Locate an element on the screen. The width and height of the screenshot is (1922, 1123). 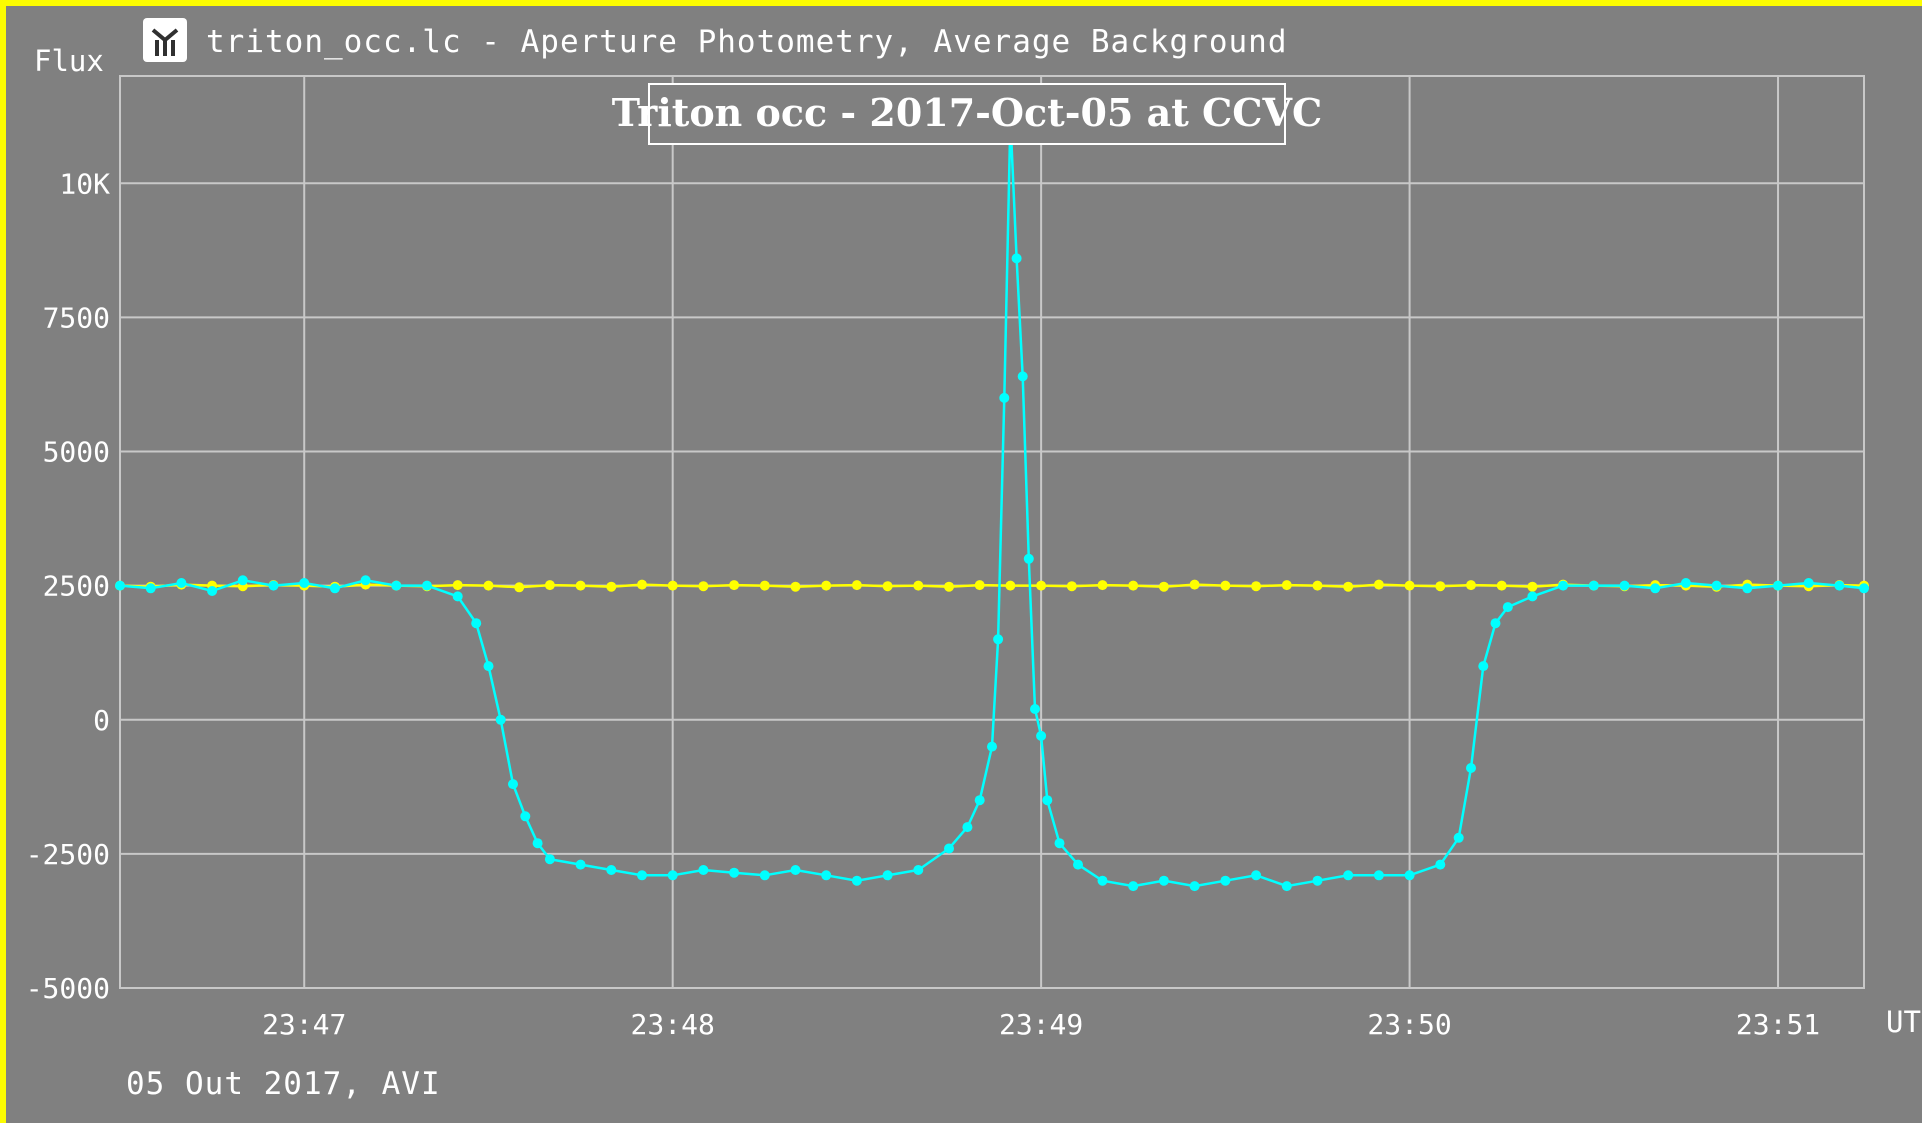
y-axis-label: Flux is located at coordinates (69, 61).